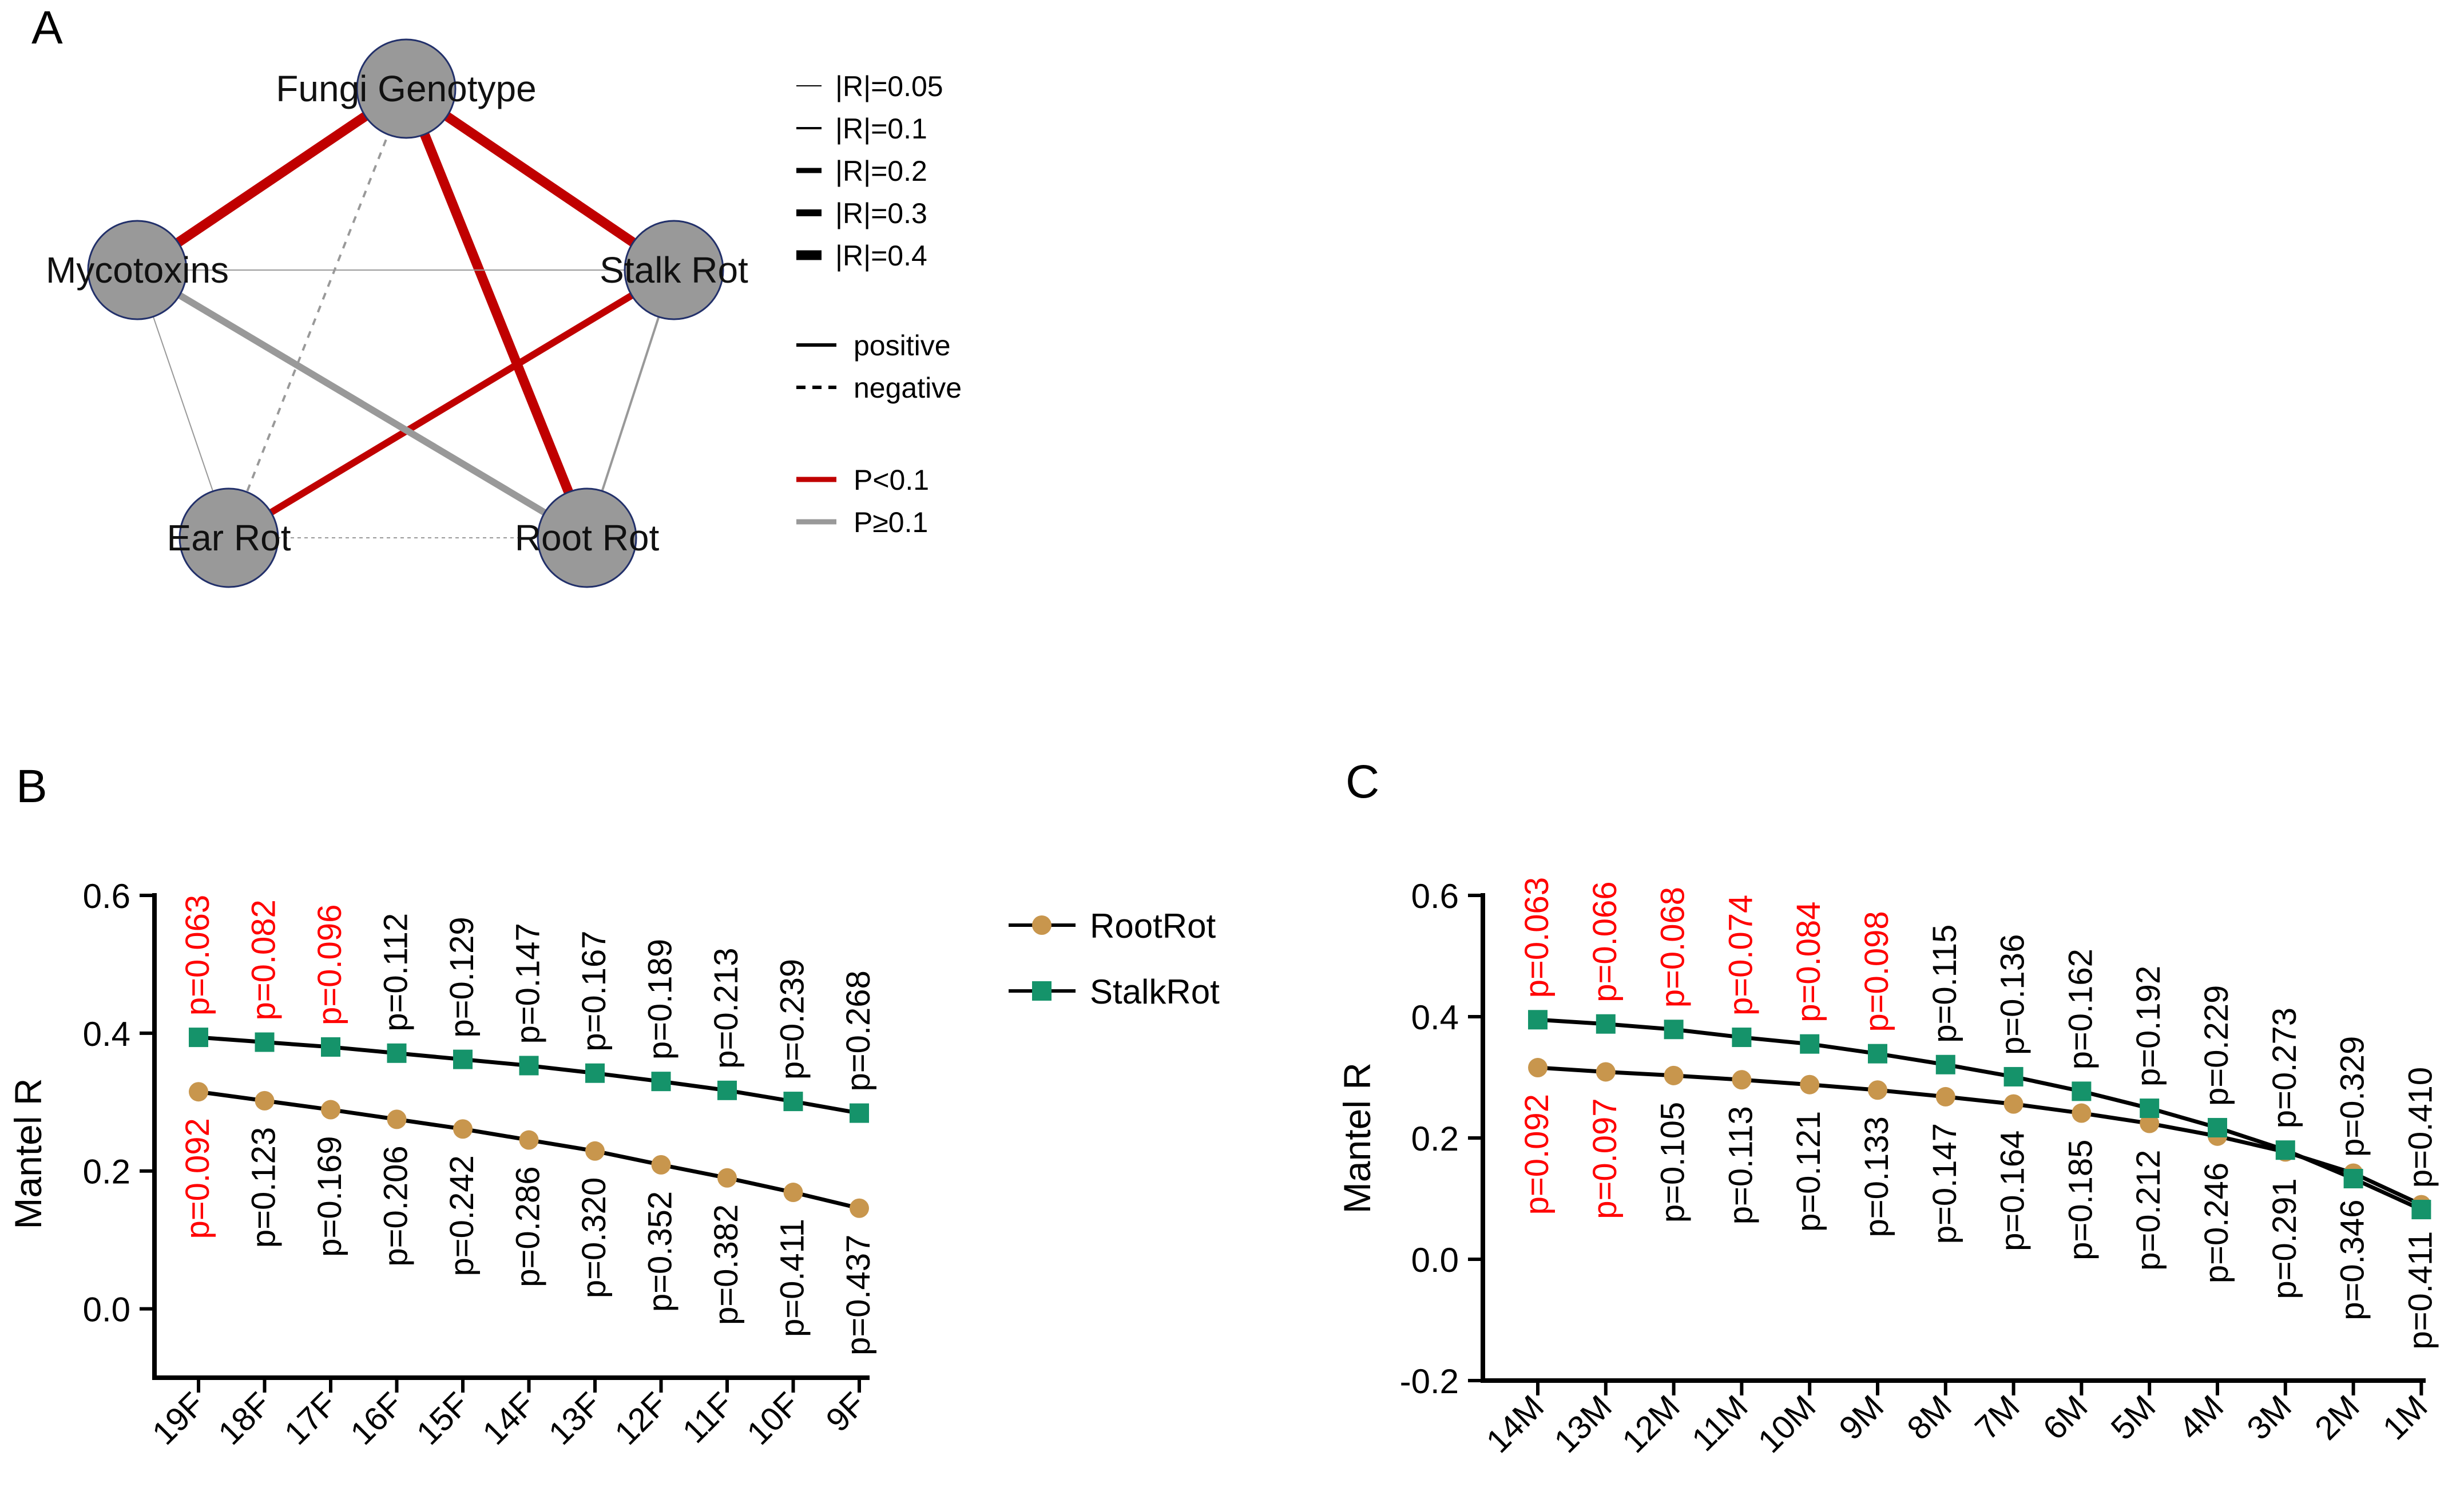  I want to click on legend-width-label: |R|=0.3, so click(881, 213).